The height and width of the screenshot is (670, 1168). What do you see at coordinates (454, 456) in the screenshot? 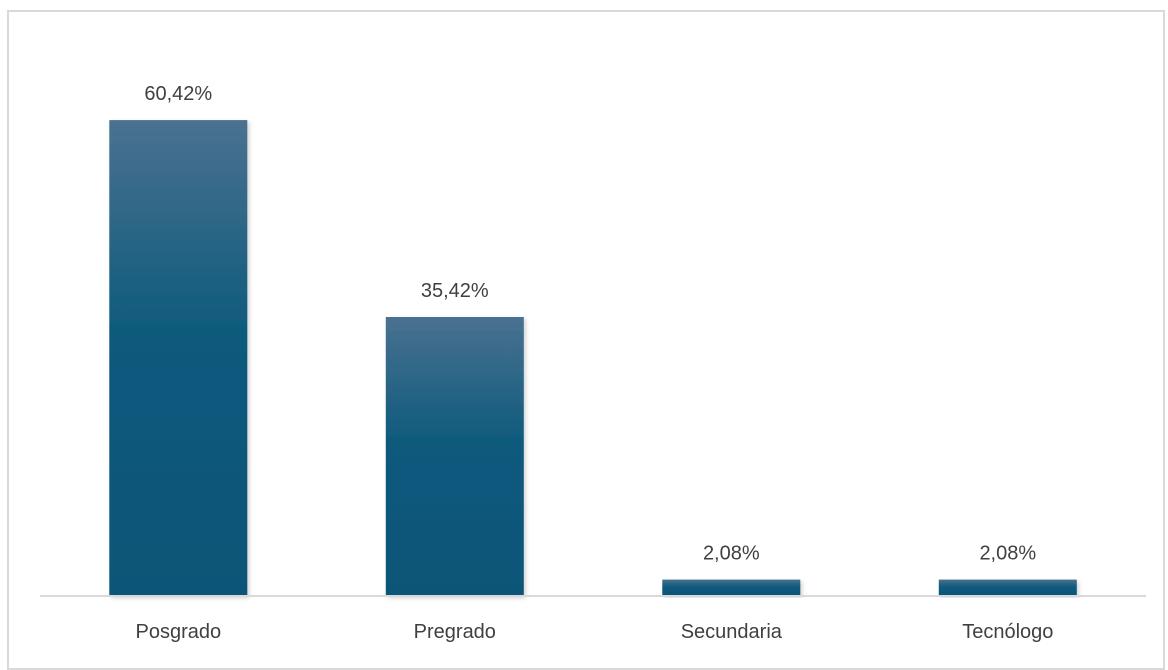
I see `bar-pregrado` at bounding box center [454, 456].